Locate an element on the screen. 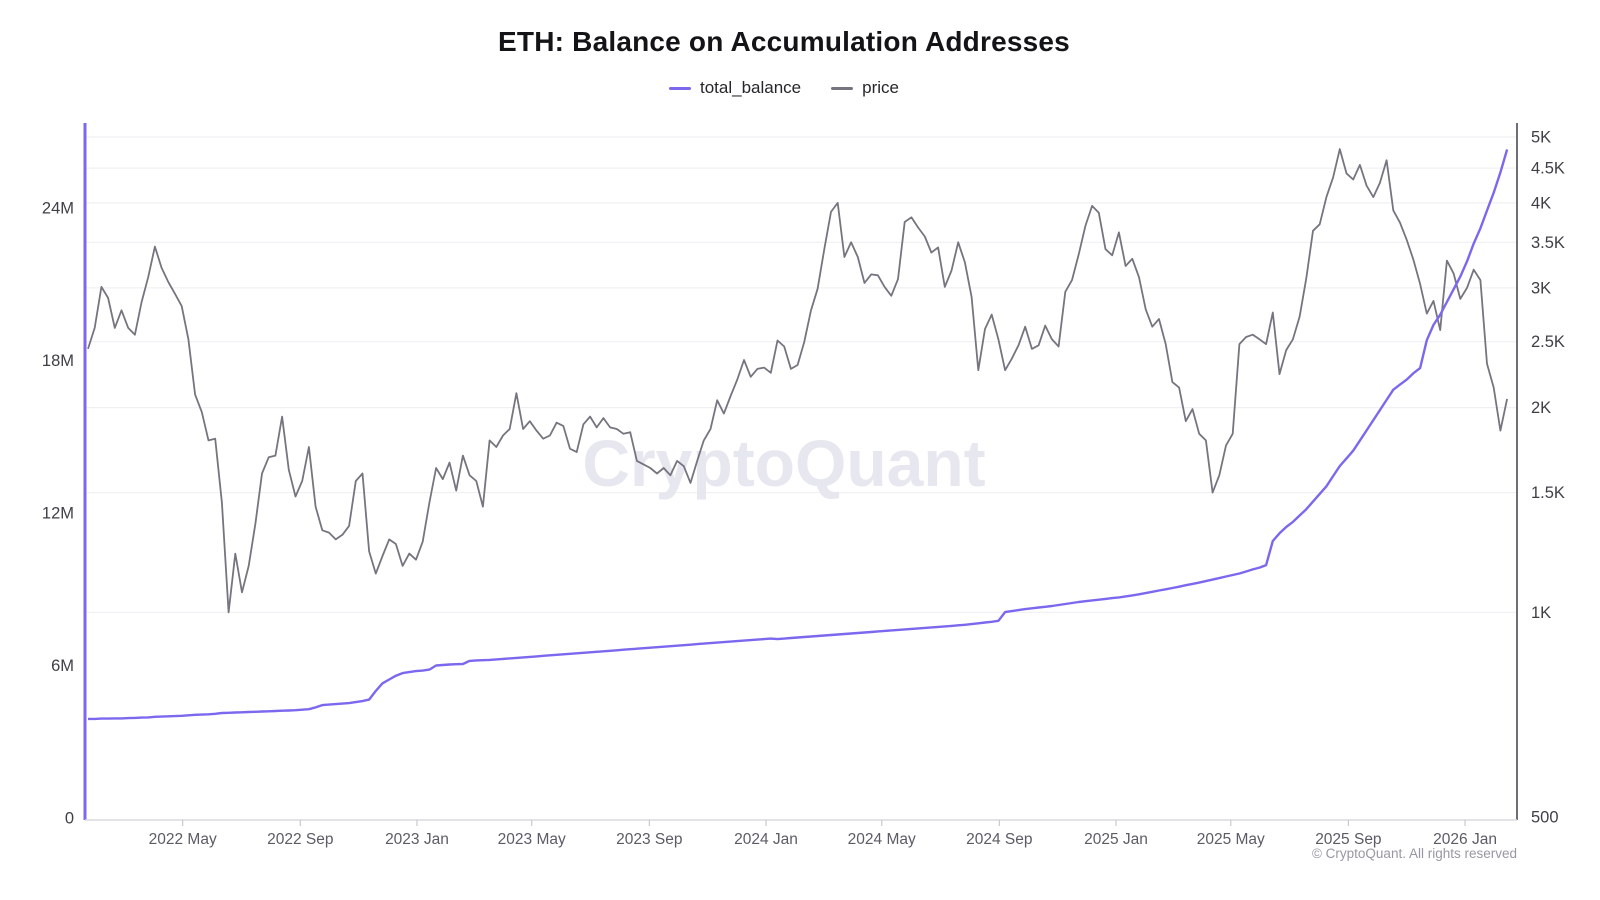 The height and width of the screenshot is (900, 1600). y-right-tick-label: 2K is located at coordinates (1541, 408).